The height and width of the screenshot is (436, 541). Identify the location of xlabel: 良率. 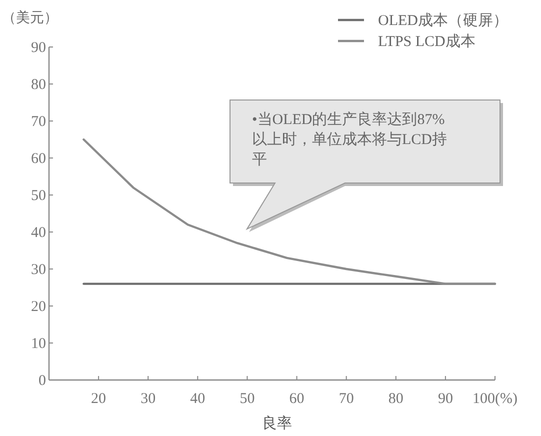
(277, 424).